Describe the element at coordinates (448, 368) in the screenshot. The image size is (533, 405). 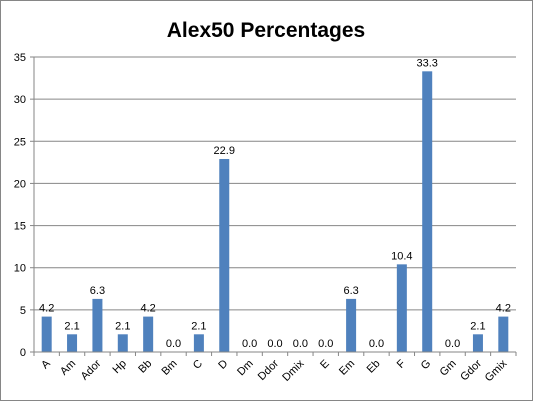
I see `x-tick-label: Gm` at that location.